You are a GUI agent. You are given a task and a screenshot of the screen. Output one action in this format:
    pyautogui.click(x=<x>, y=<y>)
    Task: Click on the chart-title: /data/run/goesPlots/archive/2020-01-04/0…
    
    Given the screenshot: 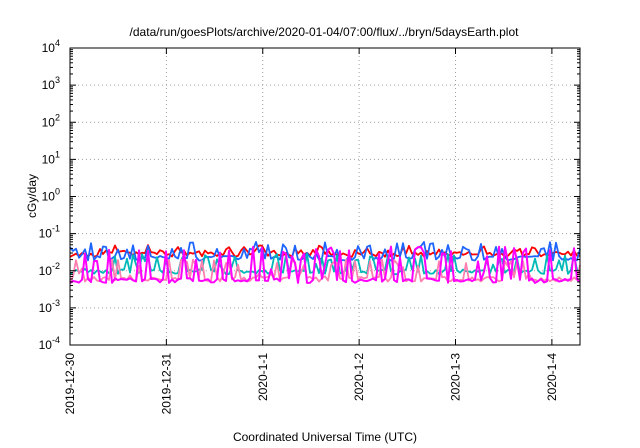 What is the action you would take?
    pyautogui.click(x=325, y=32)
    